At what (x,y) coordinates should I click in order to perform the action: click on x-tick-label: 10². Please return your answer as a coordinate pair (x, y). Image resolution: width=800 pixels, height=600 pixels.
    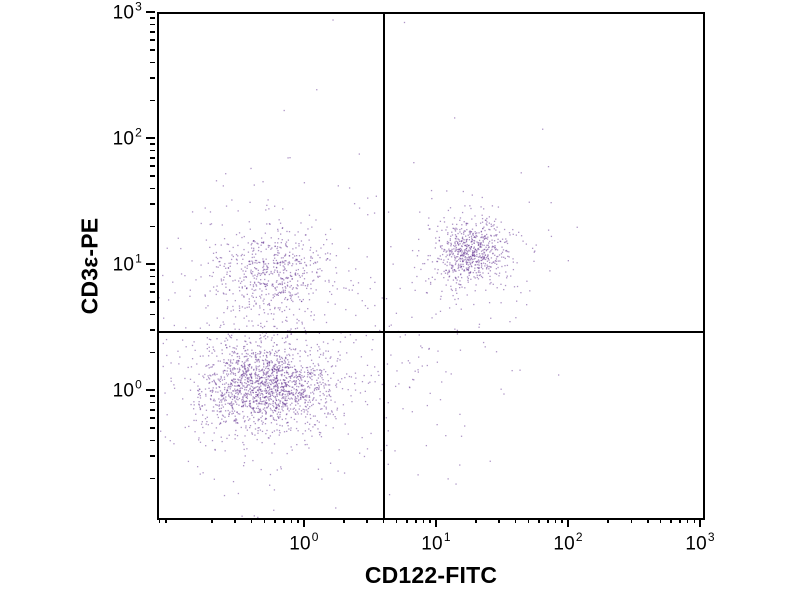
    Looking at the image, I should click on (568, 542).